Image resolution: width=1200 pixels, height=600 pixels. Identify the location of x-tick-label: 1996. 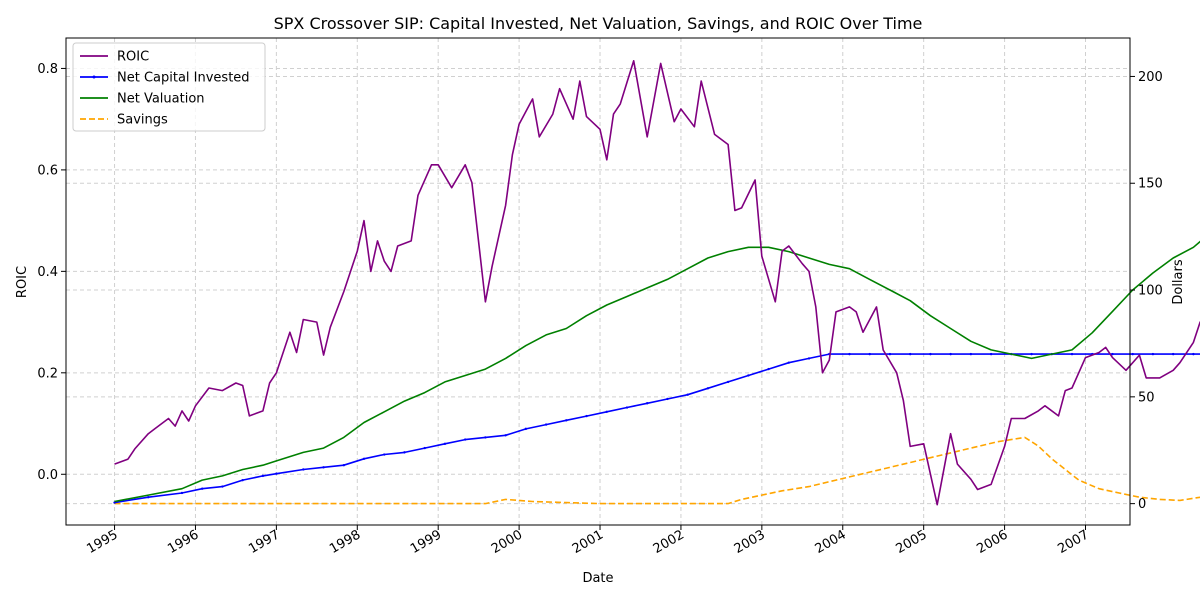
(183, 542).